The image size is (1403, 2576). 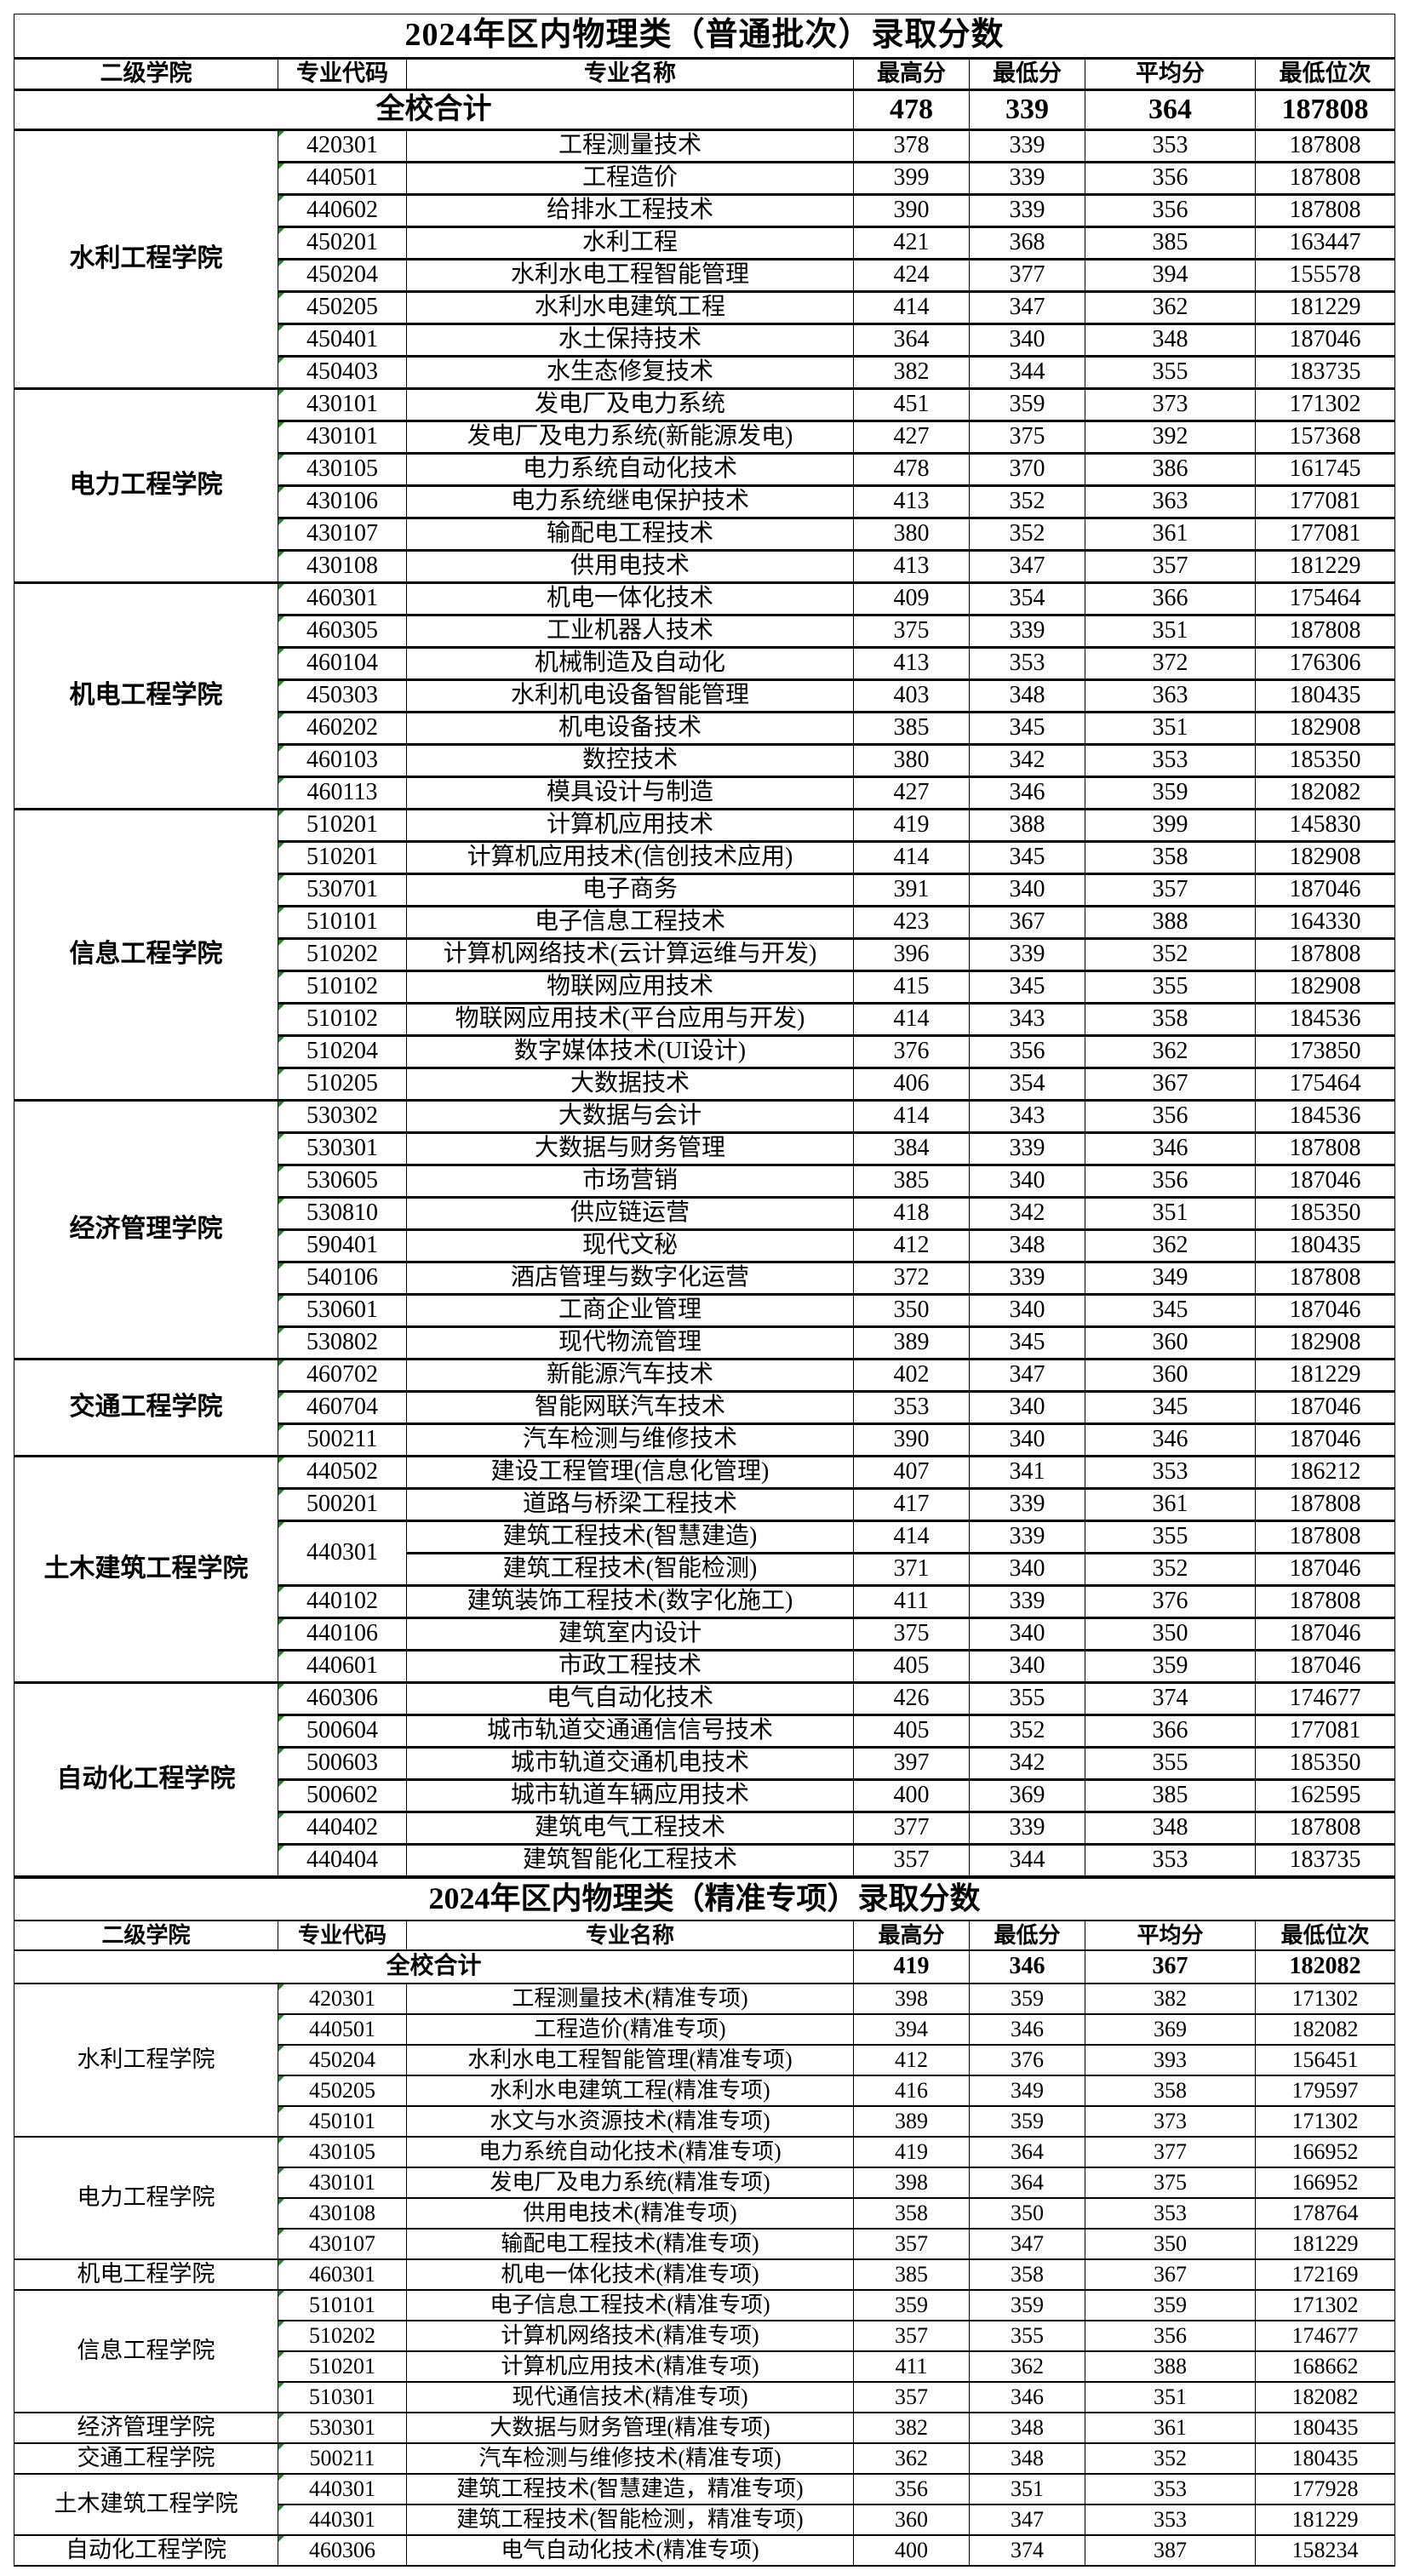 I want to click on min-rank-cell: 183735, so click(x=1325, y=373).